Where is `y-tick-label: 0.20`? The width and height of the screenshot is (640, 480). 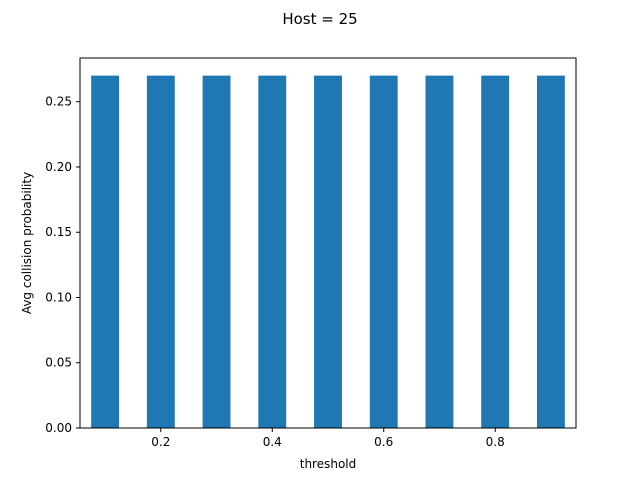 y-tick-label: 0.20 is located at coordinates (58, 167).